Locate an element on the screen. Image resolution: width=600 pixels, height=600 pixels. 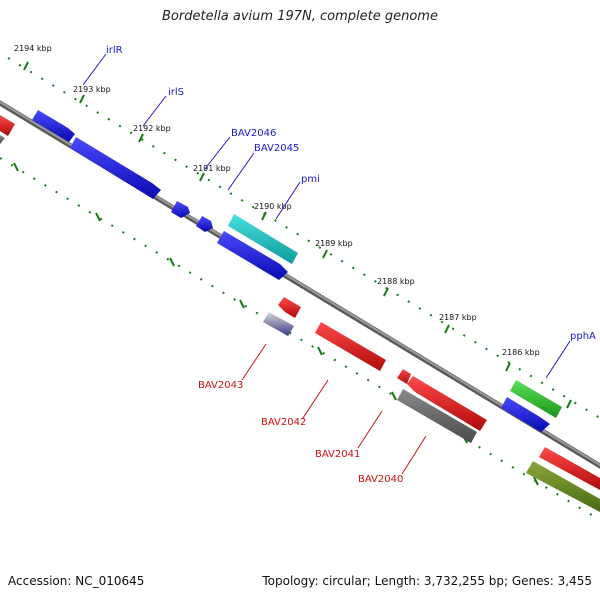
gene-BAV2046-arrow is located at coordinates (204, 224).